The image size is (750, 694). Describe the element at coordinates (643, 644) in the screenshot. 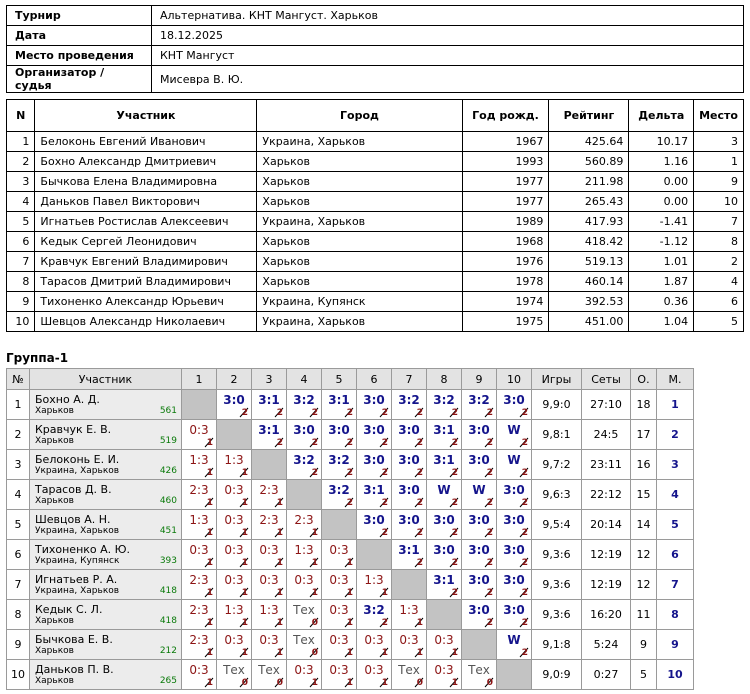

I see `group-points: 9` at that location.